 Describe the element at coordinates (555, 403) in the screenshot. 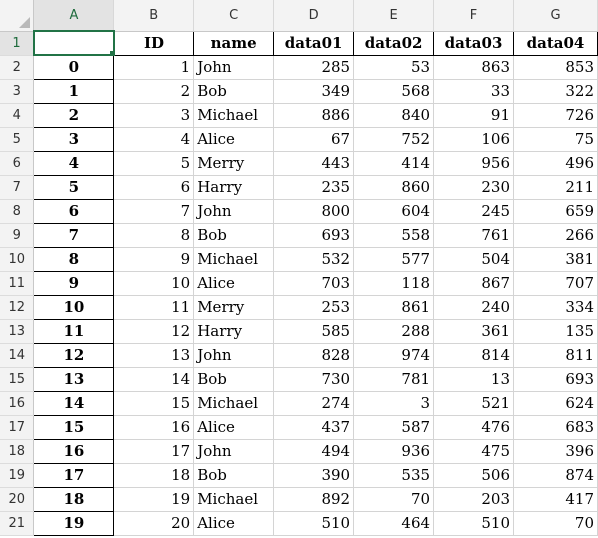

I see `cell-g16: 624` at that location.